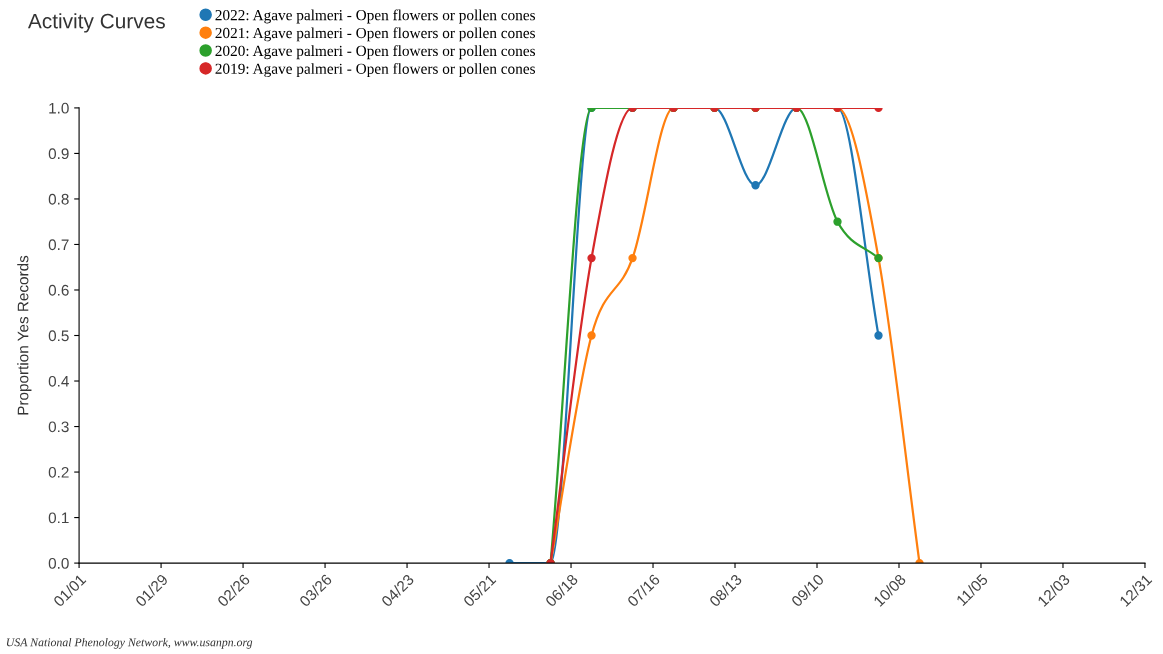 Image resolution: width=1163 pixels, height=654 pixels. Describe the element at coordinates (58, 381) in the screenshot. I see `y-tick-label: 0.4` at that location.